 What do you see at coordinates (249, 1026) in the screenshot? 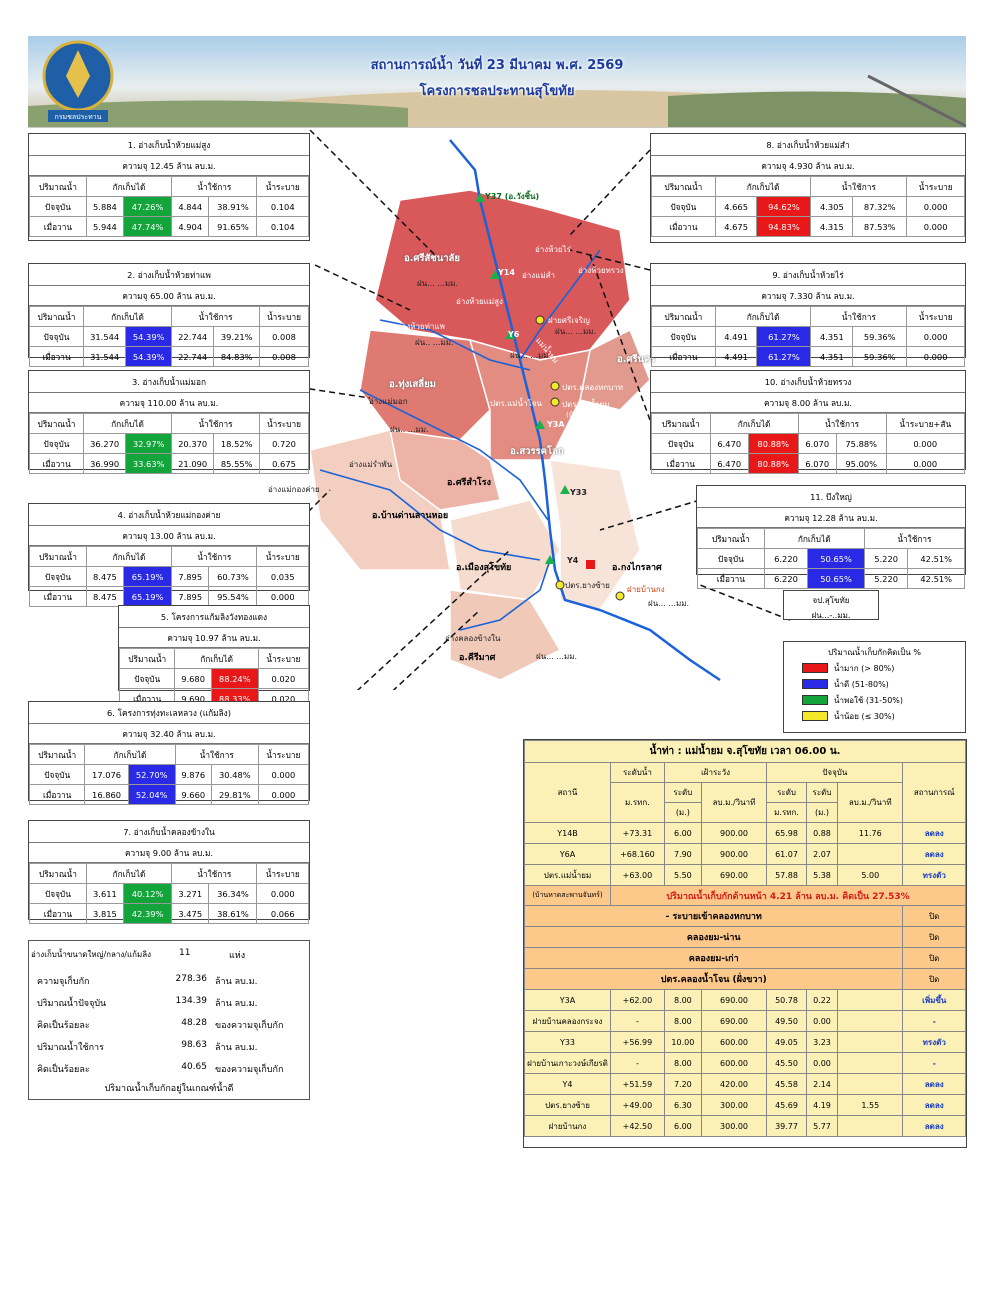
I see `summary-unit: ของความจุเก็บกัก` at bounding box center [249, 1026].